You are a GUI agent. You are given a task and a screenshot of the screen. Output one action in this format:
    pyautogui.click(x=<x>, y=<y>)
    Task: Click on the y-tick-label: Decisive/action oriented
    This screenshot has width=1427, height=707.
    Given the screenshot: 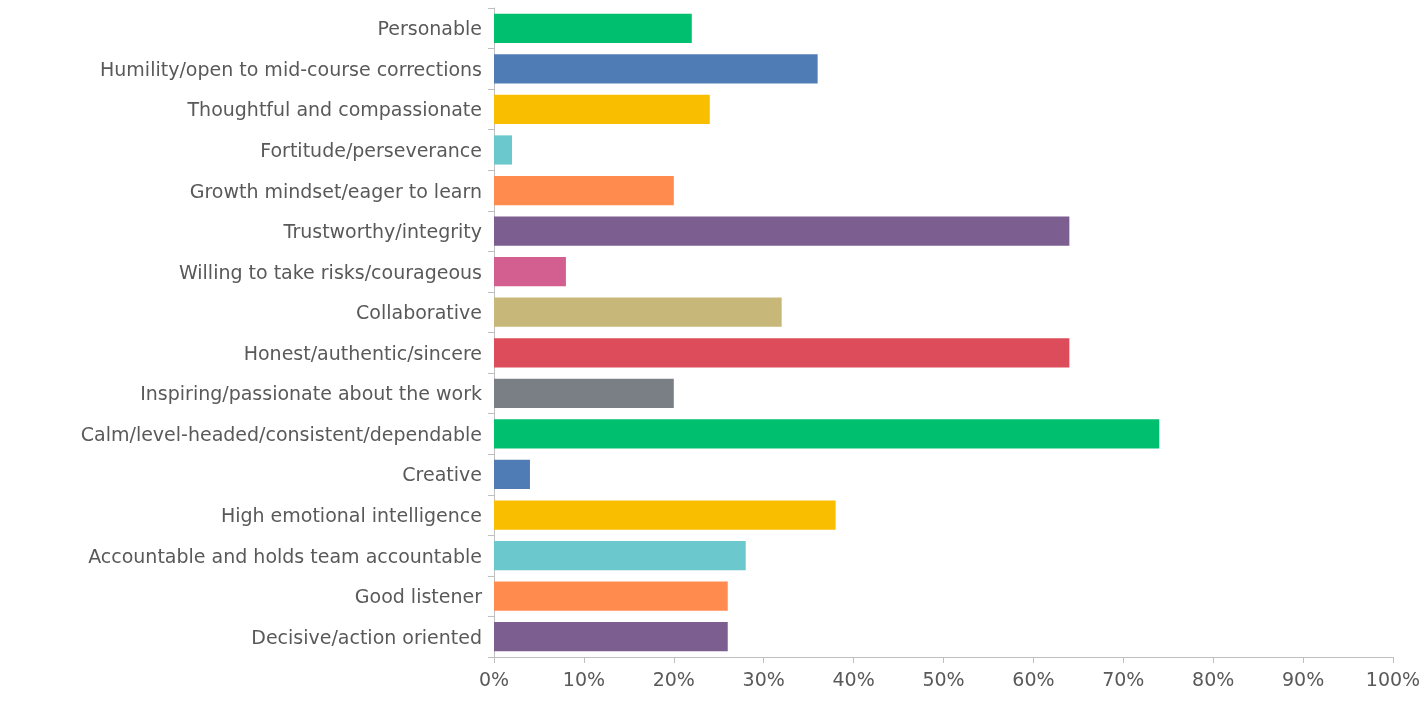 What is the action you would take?
    pyautogui.click(x=366, y=636)
    